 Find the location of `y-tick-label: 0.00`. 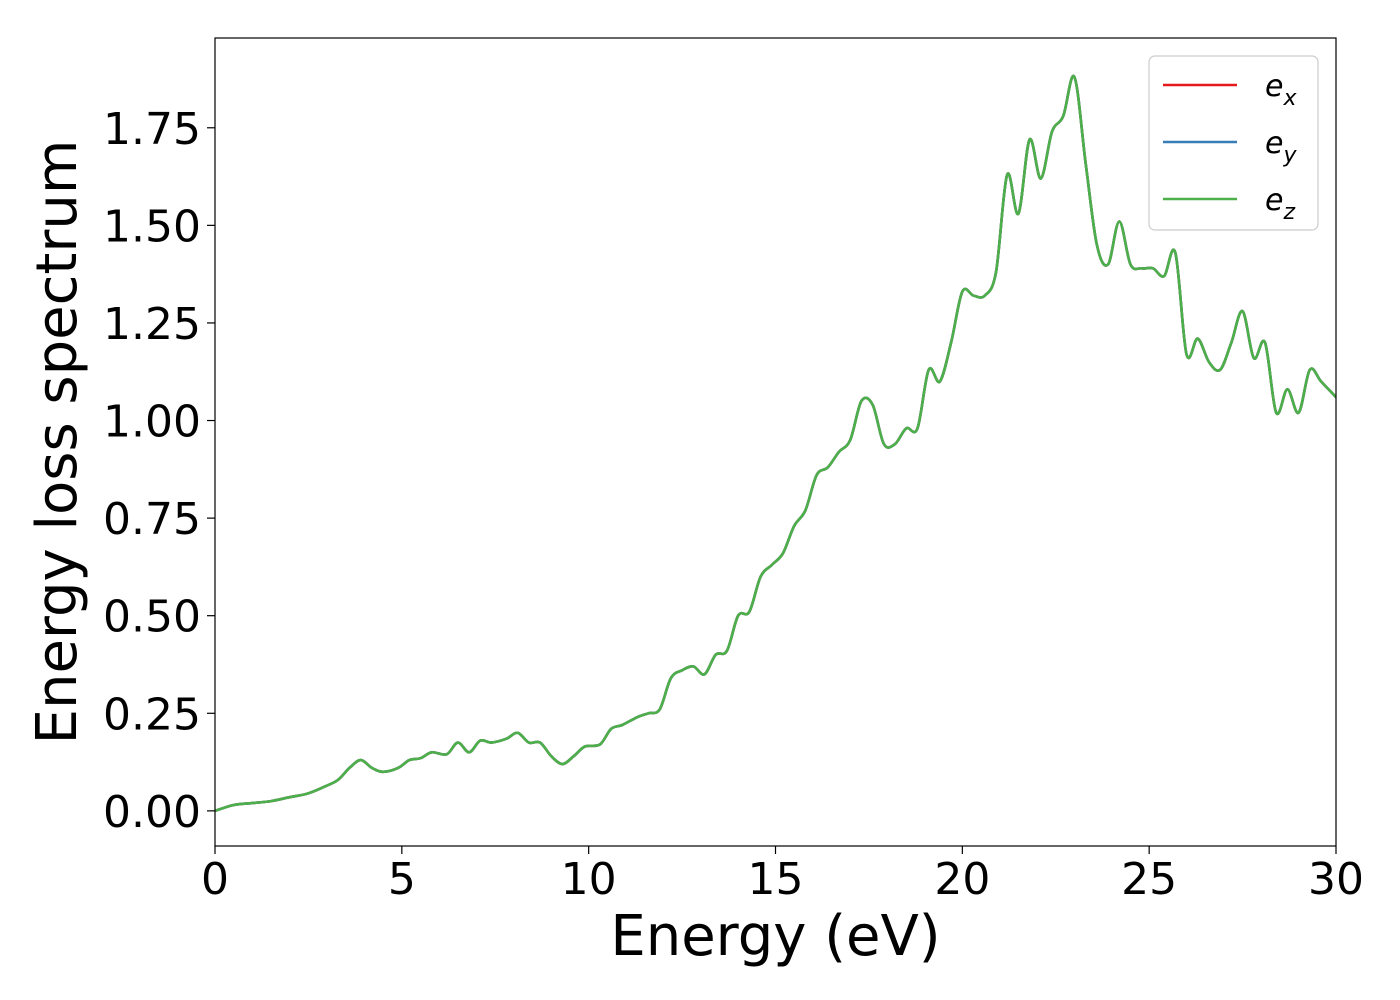

y-tick-label: 0.00 is located at coordinates (152, 812).